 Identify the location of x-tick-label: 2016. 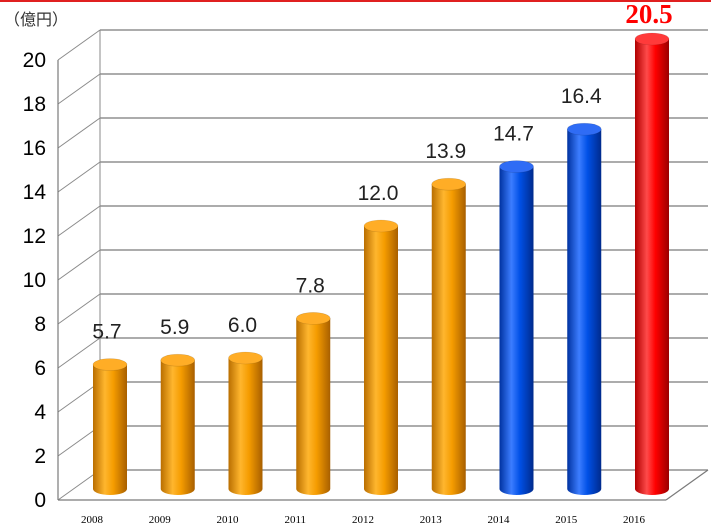
(634, 520).